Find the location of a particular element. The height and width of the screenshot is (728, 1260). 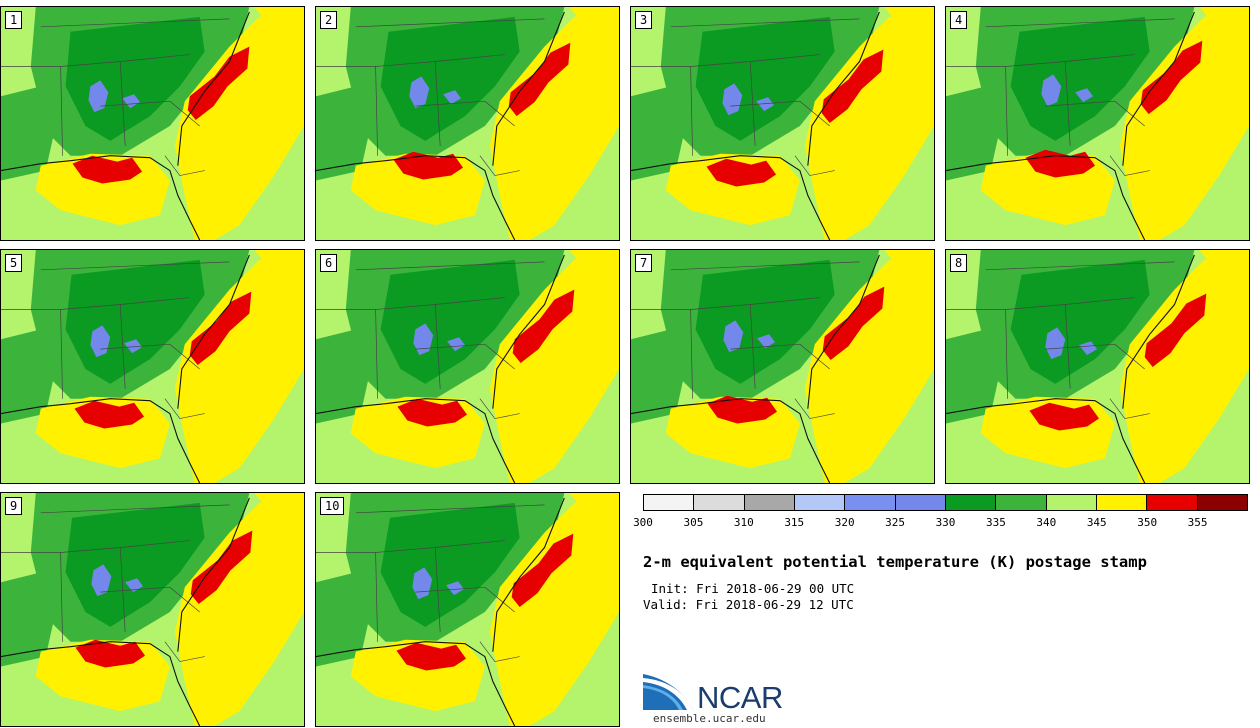

colorbar-tick-label: 340 is located at coordinates (1046, 522).